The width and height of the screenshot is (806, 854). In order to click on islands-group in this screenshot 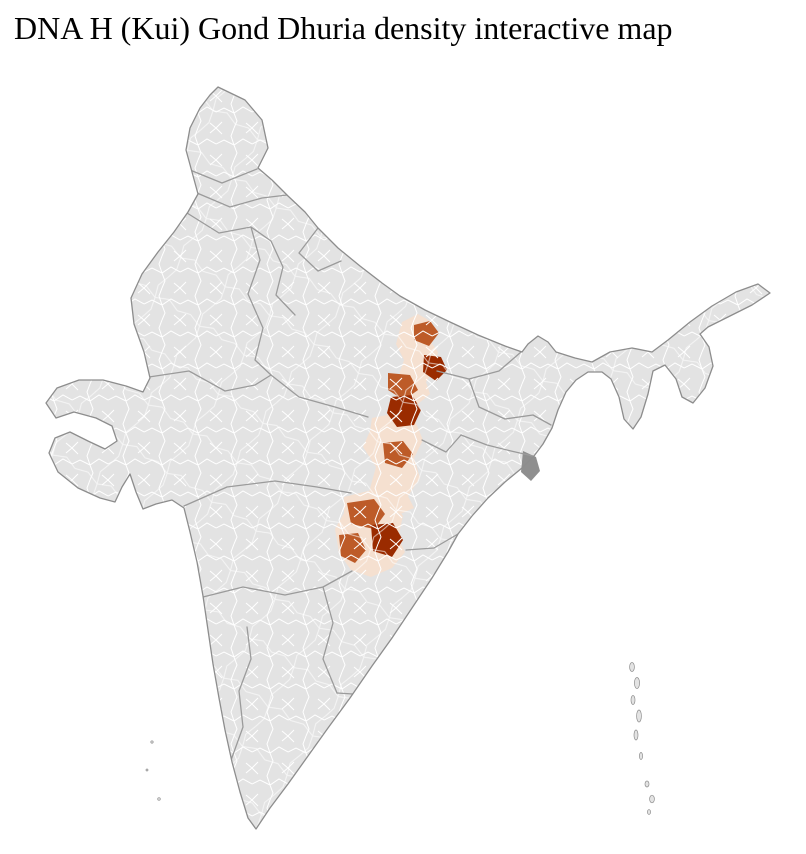, I will do `click(400, 738)`.